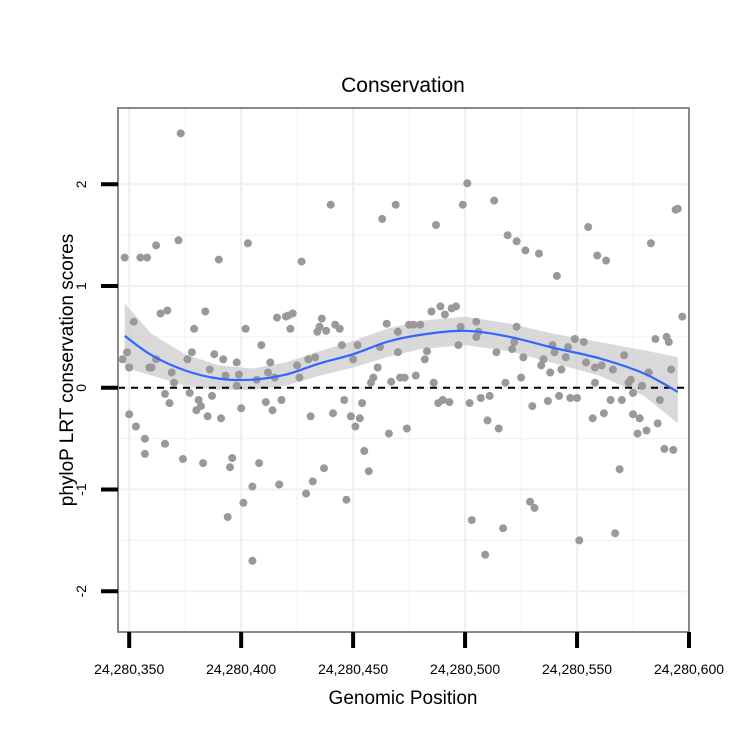  I want to click on x-tick-label: 24,280,450, so click(353, 669).